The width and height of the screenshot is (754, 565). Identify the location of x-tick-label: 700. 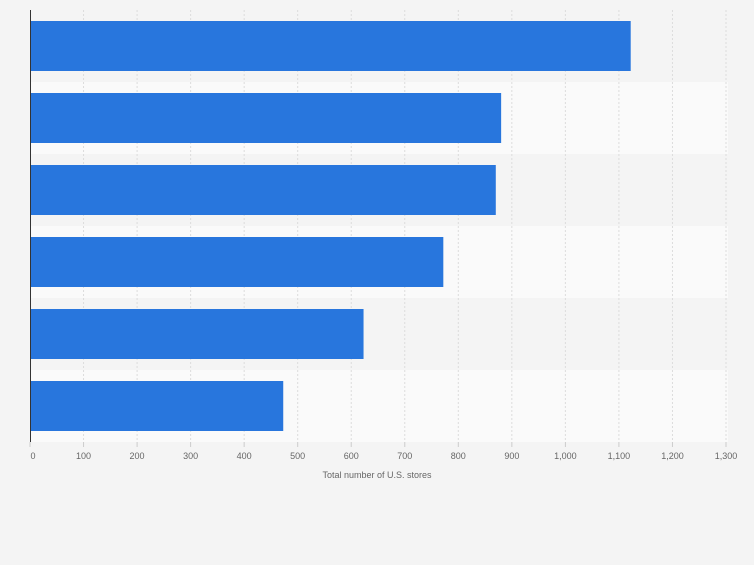
(404, 456).